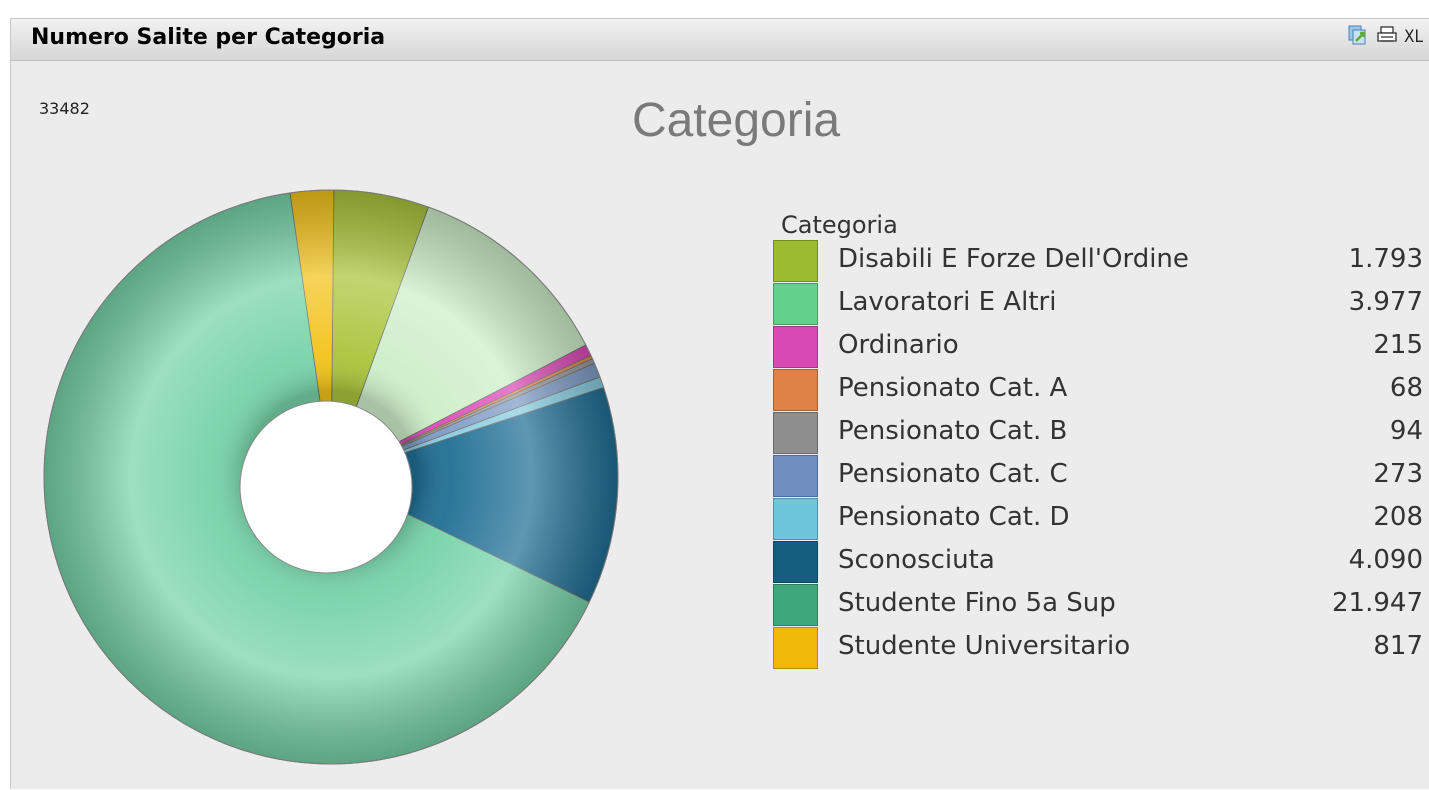 The width and height of the screenshot is (1429, 790). I want to click on legend-value: 273, so click(1398, 474).